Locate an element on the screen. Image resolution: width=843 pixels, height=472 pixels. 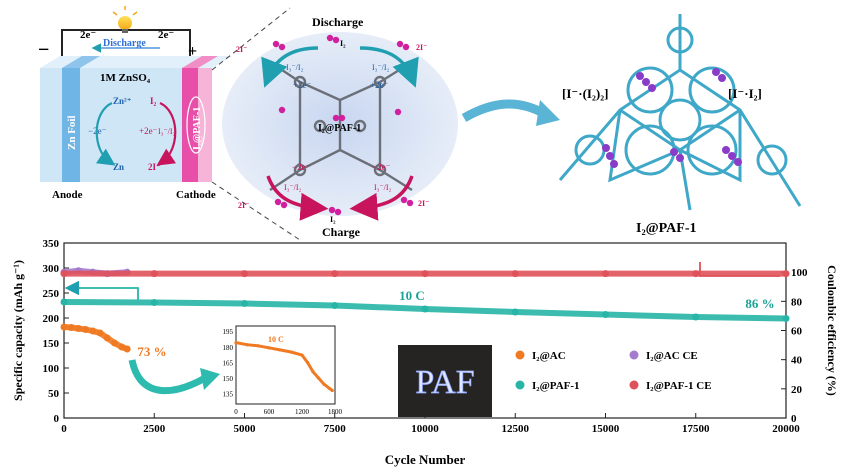
mech-2i-tr: 2I⁻ is located at coordinates (421, 47).